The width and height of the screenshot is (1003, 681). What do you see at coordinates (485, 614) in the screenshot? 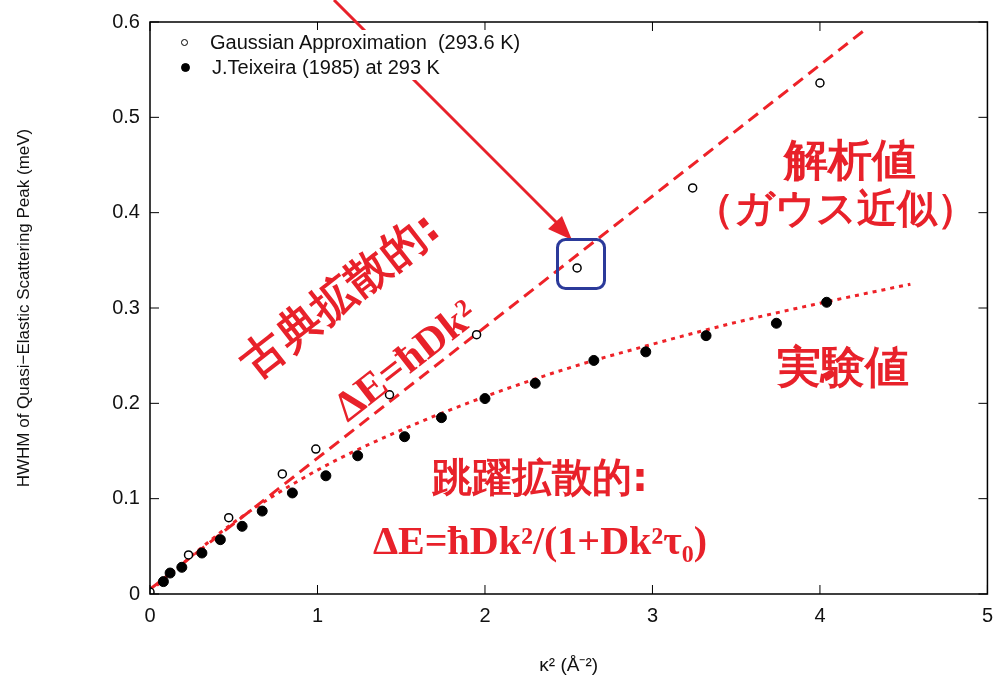
I see `x-tick-label: 2` at bounding box center [485, 614].